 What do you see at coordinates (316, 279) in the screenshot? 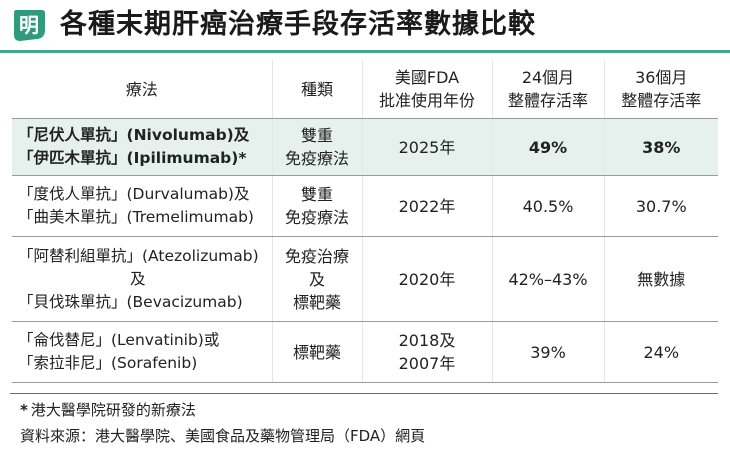
I see `type-cell: 免疫治療 及 標靶藥` at bounding box center [316, 279].